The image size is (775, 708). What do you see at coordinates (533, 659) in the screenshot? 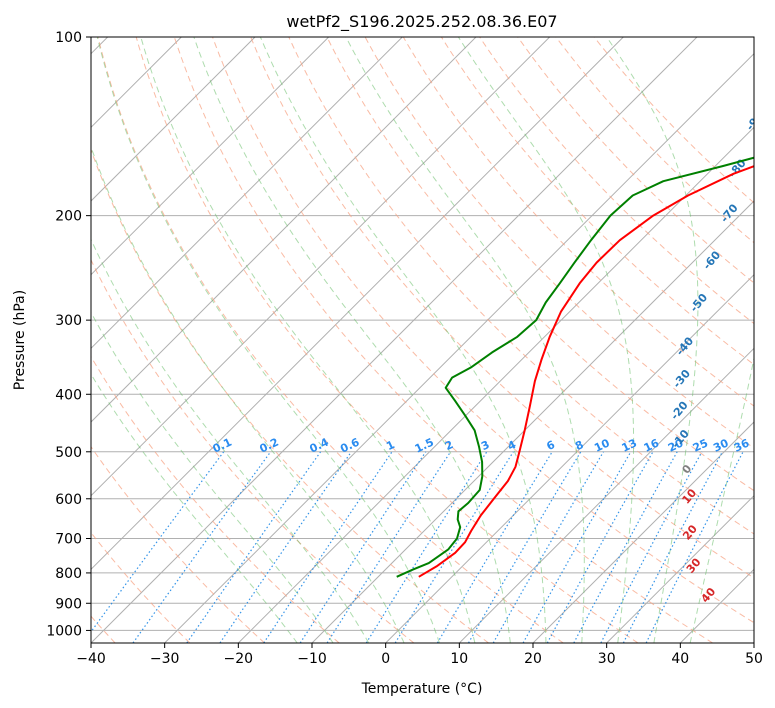
I see `x-tick-label: 20` at bounding box center [533, 659].